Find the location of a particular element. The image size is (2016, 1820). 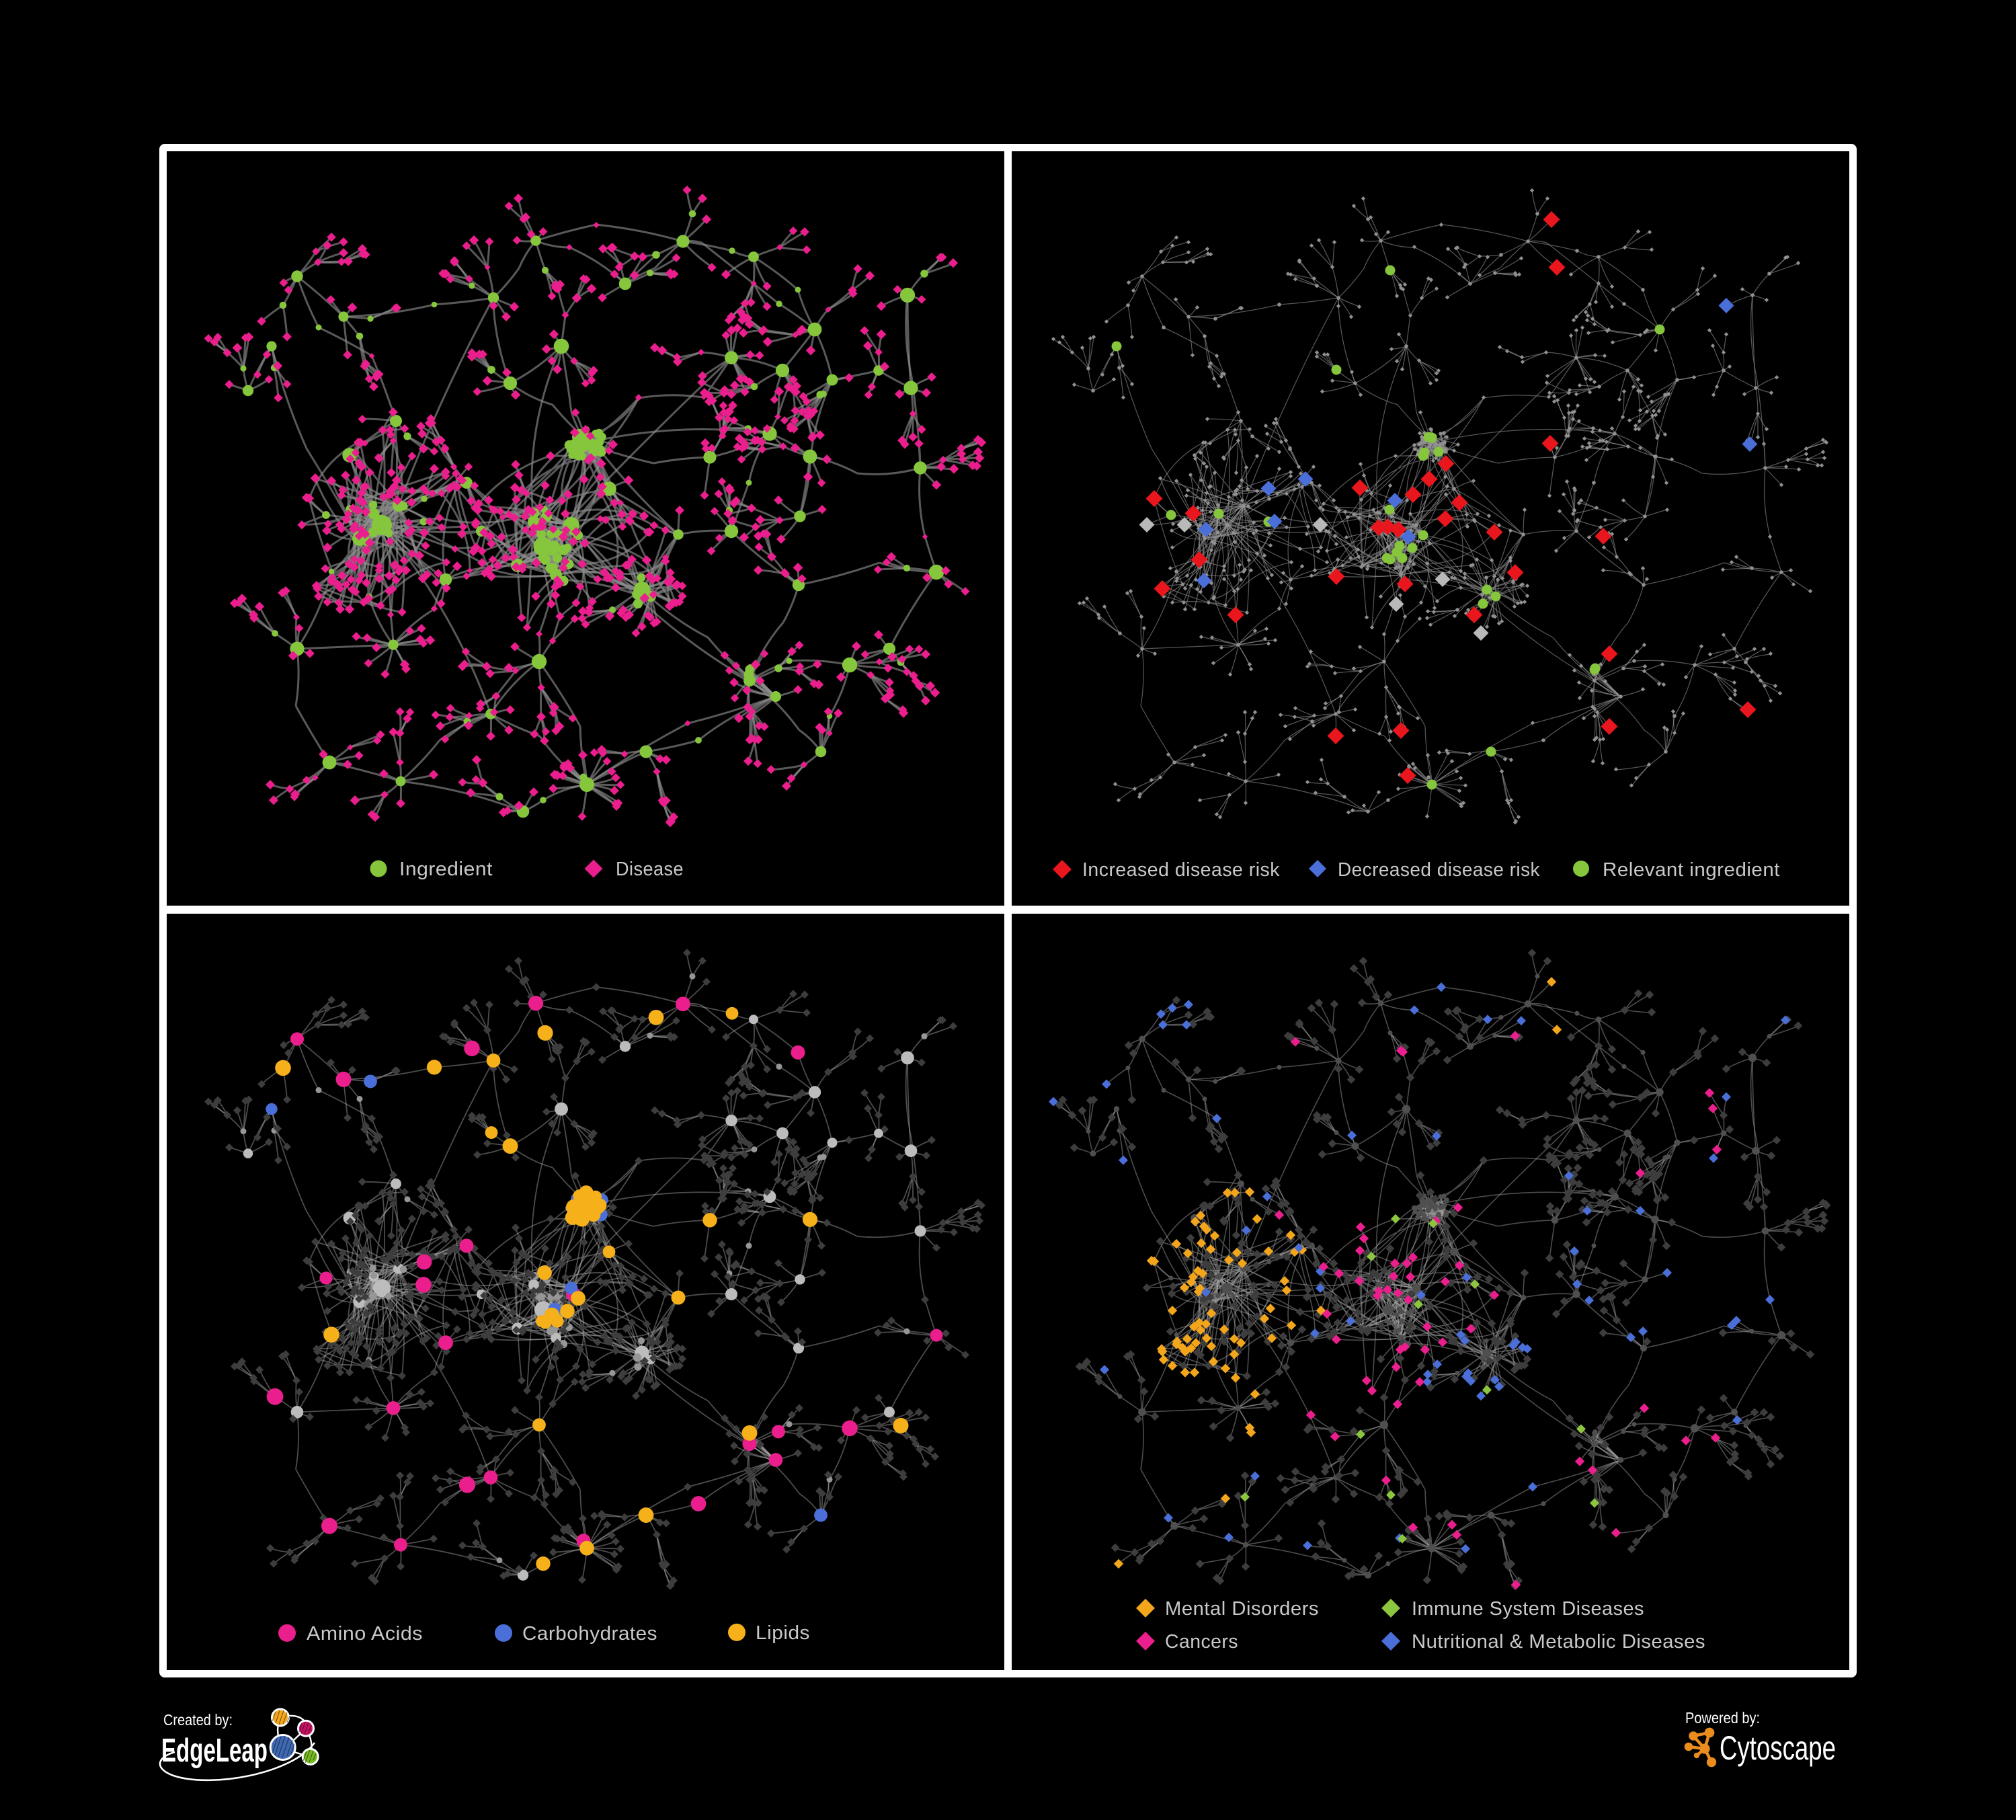

svg-text: Cytoscape is located at coordinates (1778, 1748).